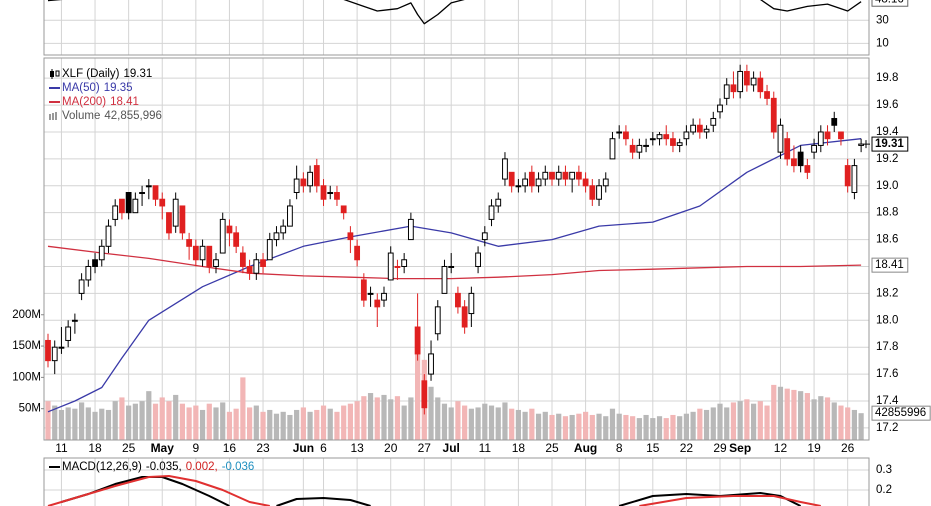  I want to click on legend-entry: MA(200) 18.41, so click(100, 102).